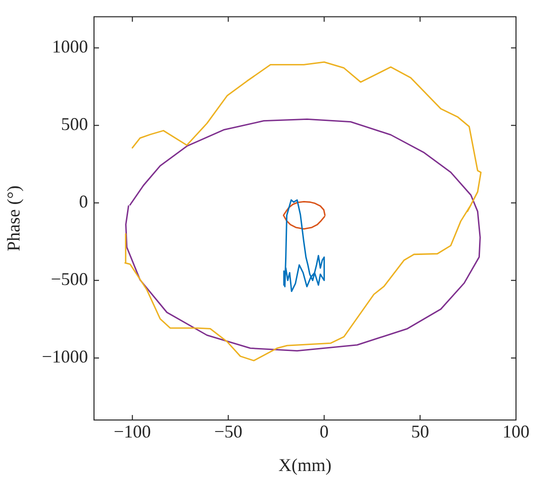  I want to click on y-tick-label: −500, so click(69, 279).